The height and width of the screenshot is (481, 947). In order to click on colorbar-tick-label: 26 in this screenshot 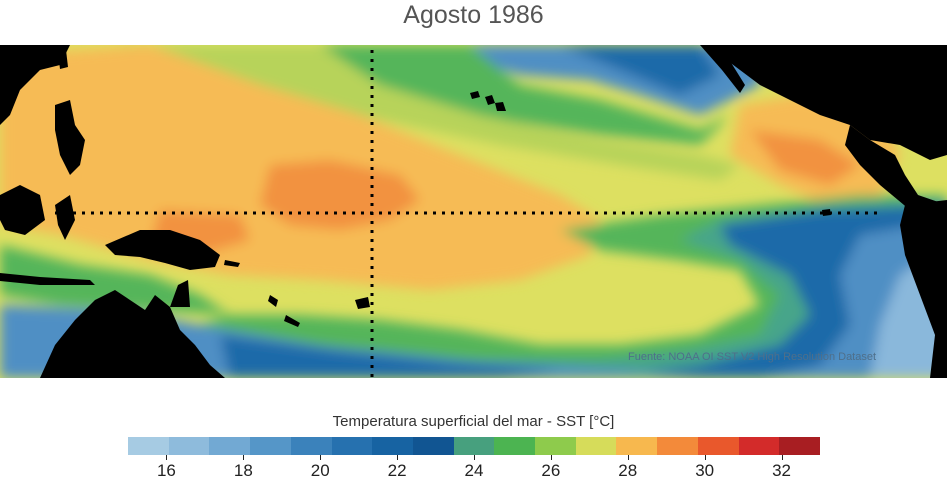, I will do `click(551, 470)`.